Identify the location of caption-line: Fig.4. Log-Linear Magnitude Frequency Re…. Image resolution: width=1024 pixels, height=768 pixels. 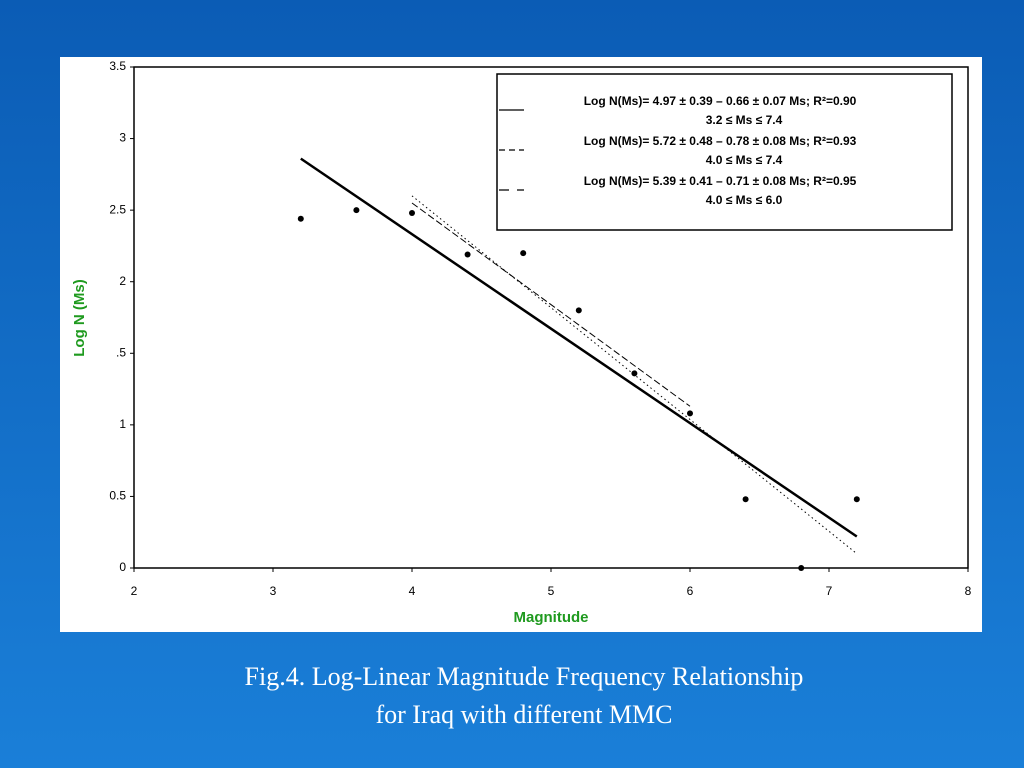
(524, 676).